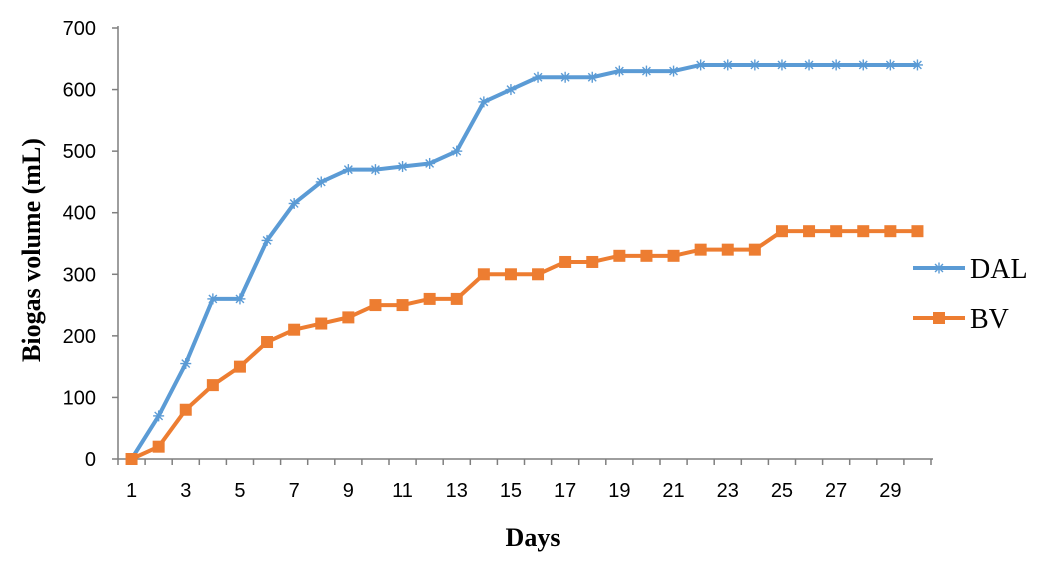  Describe the element at coordinates (782, 491) in the screenshot. I see `x-tick-label: 25` at that location.